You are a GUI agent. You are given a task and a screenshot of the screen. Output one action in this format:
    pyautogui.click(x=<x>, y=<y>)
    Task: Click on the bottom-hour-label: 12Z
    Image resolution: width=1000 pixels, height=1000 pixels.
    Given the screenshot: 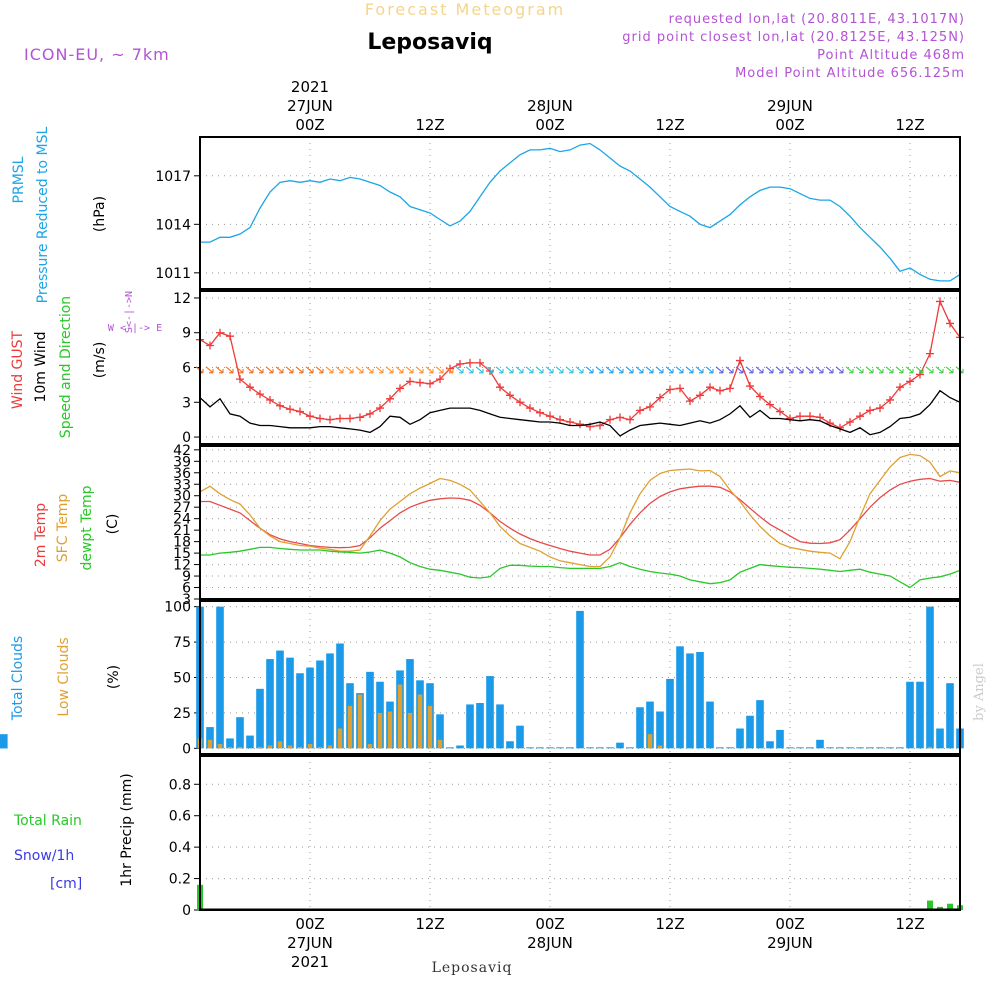 What is the action you would take?
    pyautogui.click(x=669, y=924)
    